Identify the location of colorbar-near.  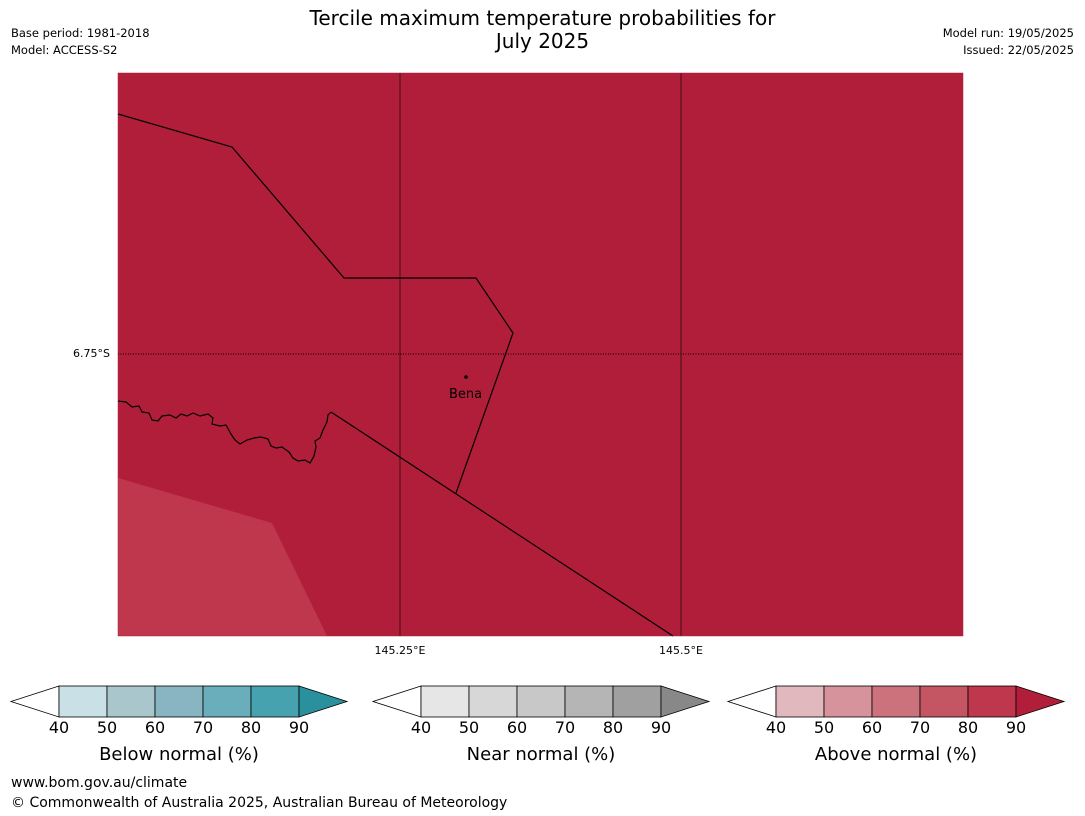
(541, 701).